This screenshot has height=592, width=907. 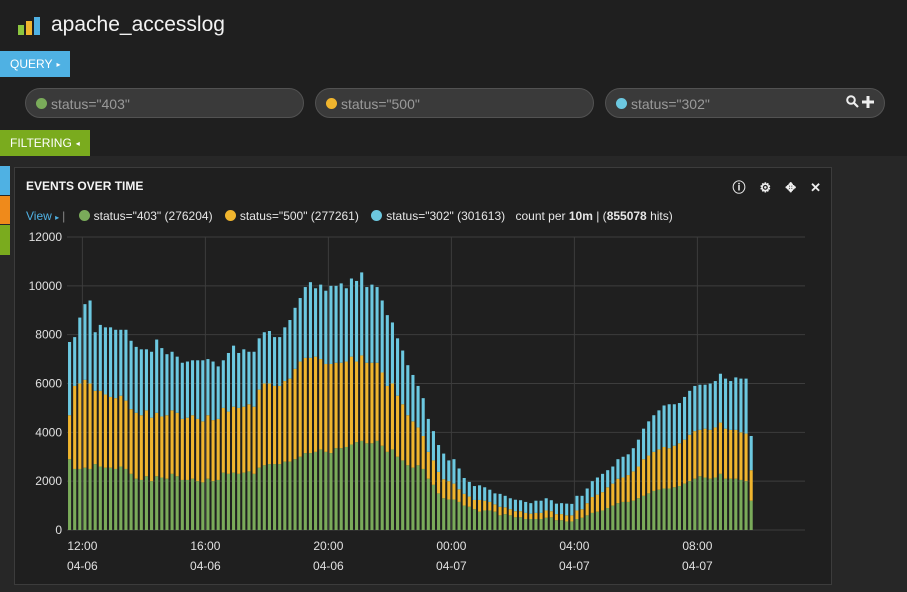 What do you see at coordinates (43, 216) in the screenshot?
I see `view-toggle: View ▸` at bounding box center [43, 216].